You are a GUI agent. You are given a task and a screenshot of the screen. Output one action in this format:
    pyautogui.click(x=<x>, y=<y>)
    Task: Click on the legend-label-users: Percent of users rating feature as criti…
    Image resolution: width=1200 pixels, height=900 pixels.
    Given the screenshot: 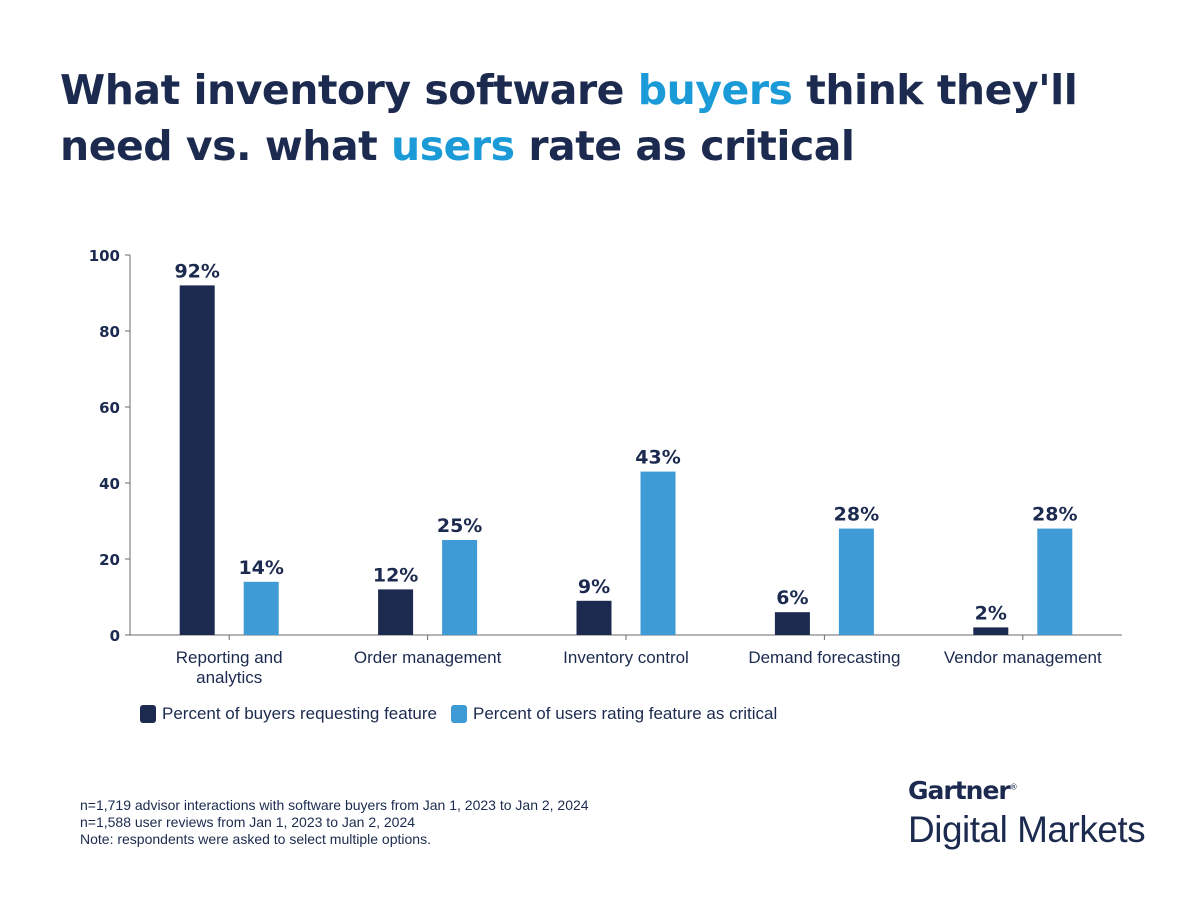 What is the action you would take?
    pyautogui.click(x=625, y=713)
    